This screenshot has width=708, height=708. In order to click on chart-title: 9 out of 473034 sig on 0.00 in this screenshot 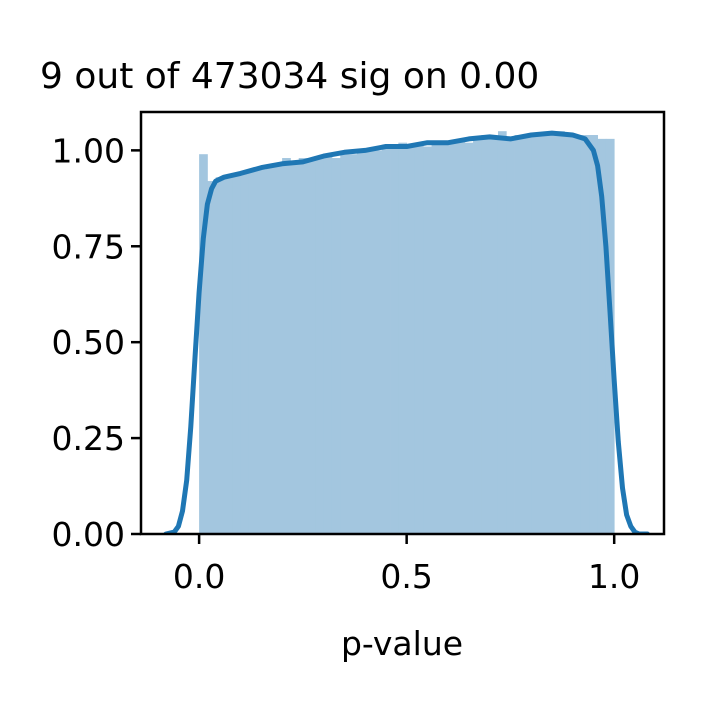, I will do `click(289, 76)`.